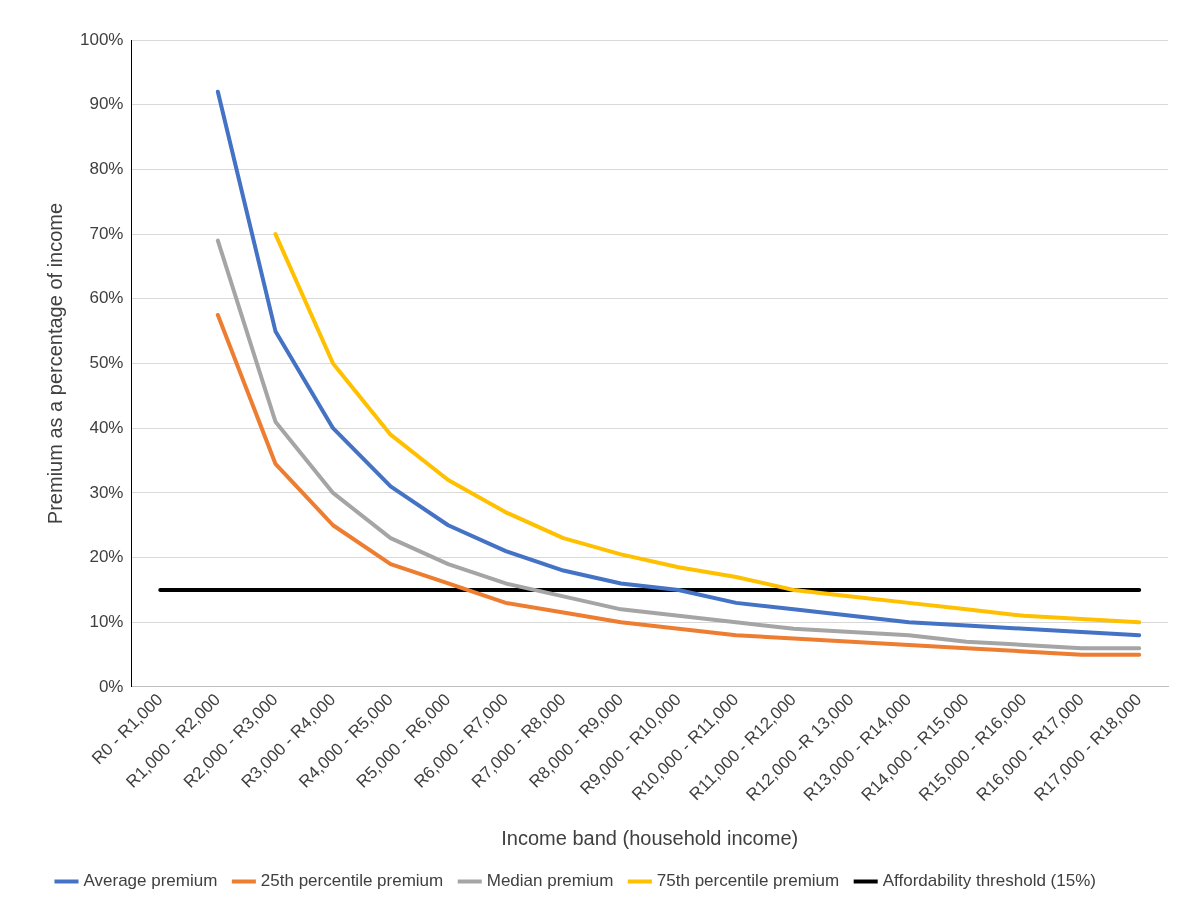 This screenshot has width=1198, height=920. Describe the element at coordinates (102, 39) in the screenshot. I see `y-tick-label: 100%` at that location.